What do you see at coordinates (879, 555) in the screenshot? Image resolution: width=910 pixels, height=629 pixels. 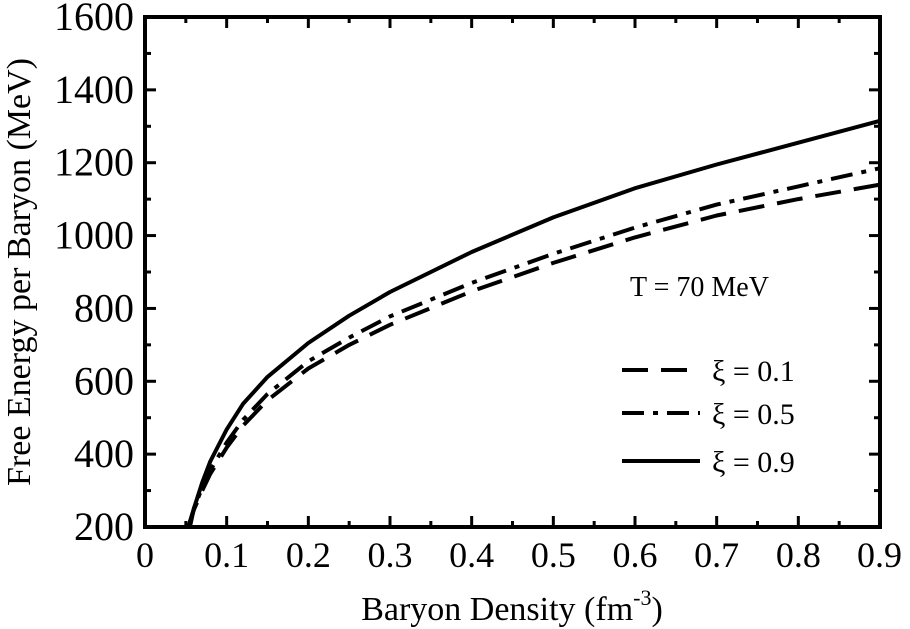 I see `x-tick-label: 0.9` at bounding box center [879, 555].